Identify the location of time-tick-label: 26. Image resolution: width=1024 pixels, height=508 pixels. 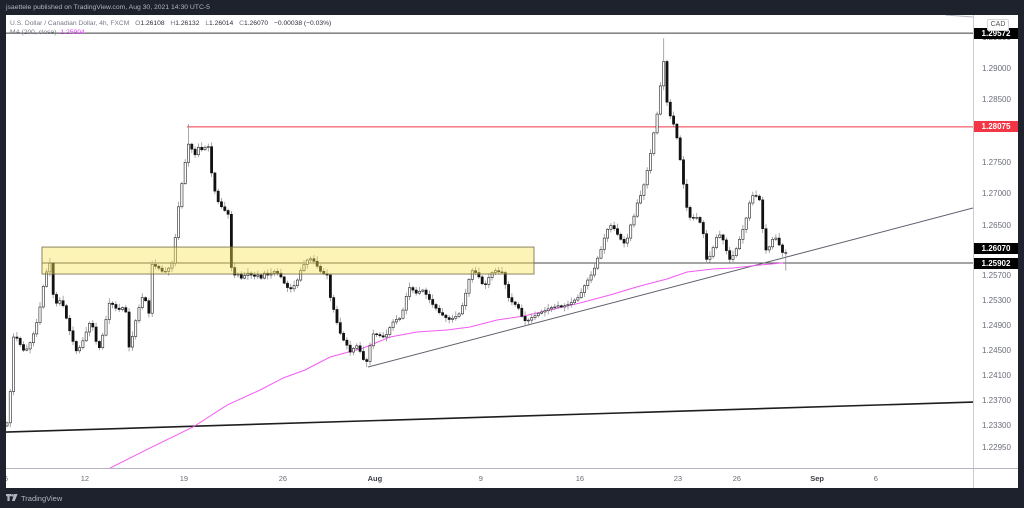
(737, 478).